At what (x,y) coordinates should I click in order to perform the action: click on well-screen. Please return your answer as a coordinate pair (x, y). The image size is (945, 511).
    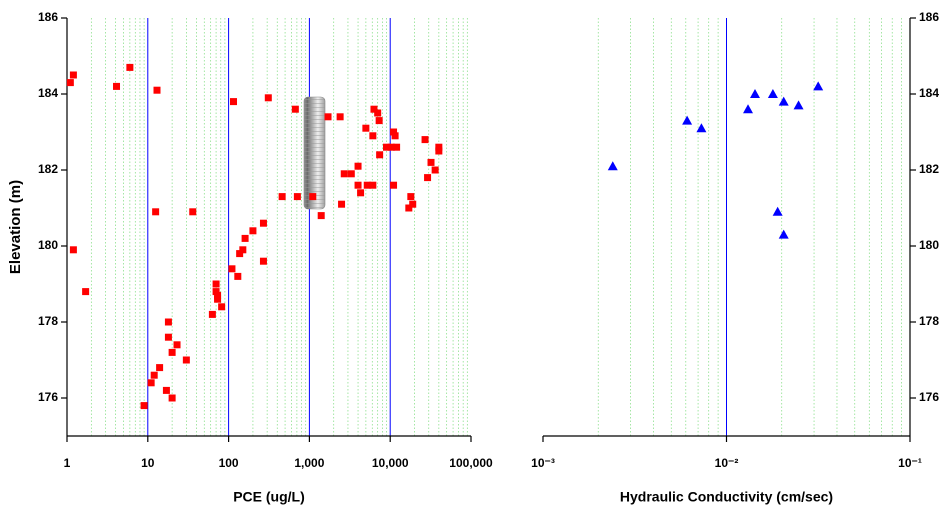
    Looking at the image, I should click on (314, 153).